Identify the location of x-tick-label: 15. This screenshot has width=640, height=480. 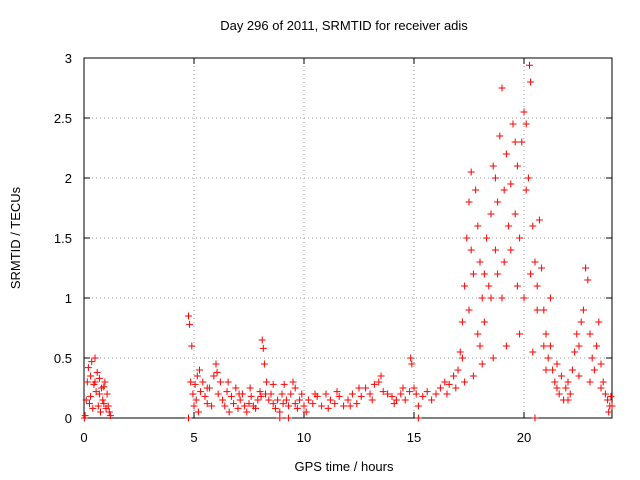
(414, 437).